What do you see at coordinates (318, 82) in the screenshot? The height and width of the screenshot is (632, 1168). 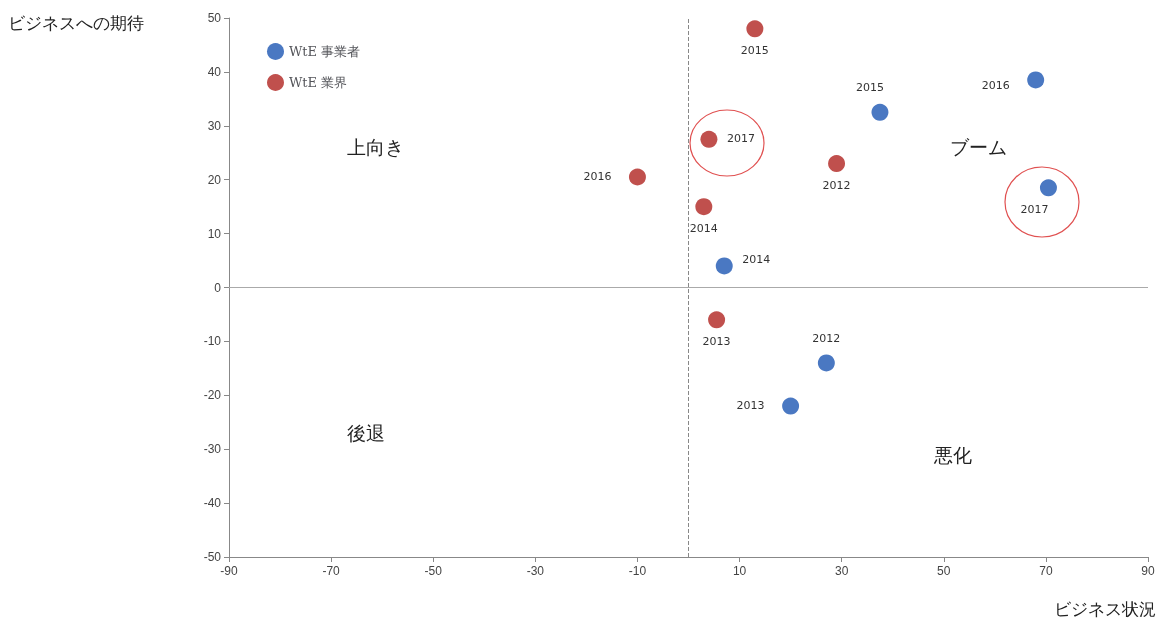 I see `legend-label: WtE 業界` at bounding box center [318, 82].